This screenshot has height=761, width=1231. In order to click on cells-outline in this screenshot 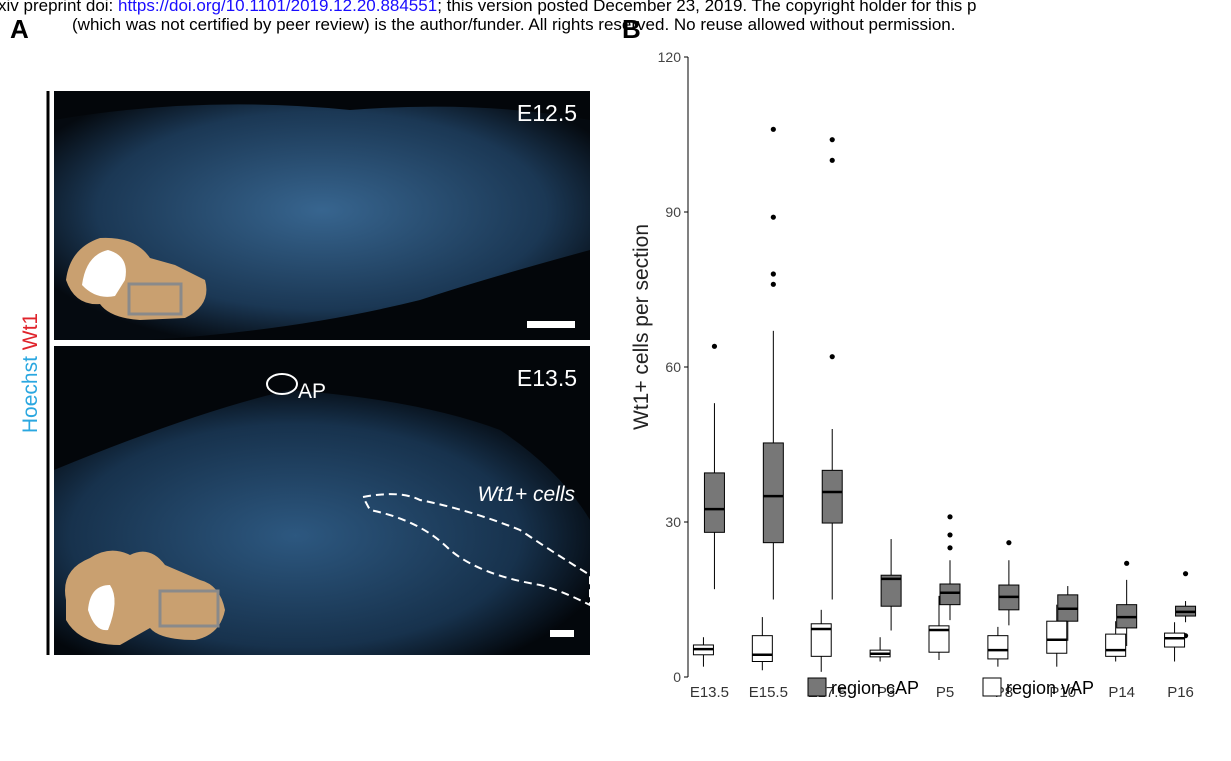, I will do `click(476, 550)`.